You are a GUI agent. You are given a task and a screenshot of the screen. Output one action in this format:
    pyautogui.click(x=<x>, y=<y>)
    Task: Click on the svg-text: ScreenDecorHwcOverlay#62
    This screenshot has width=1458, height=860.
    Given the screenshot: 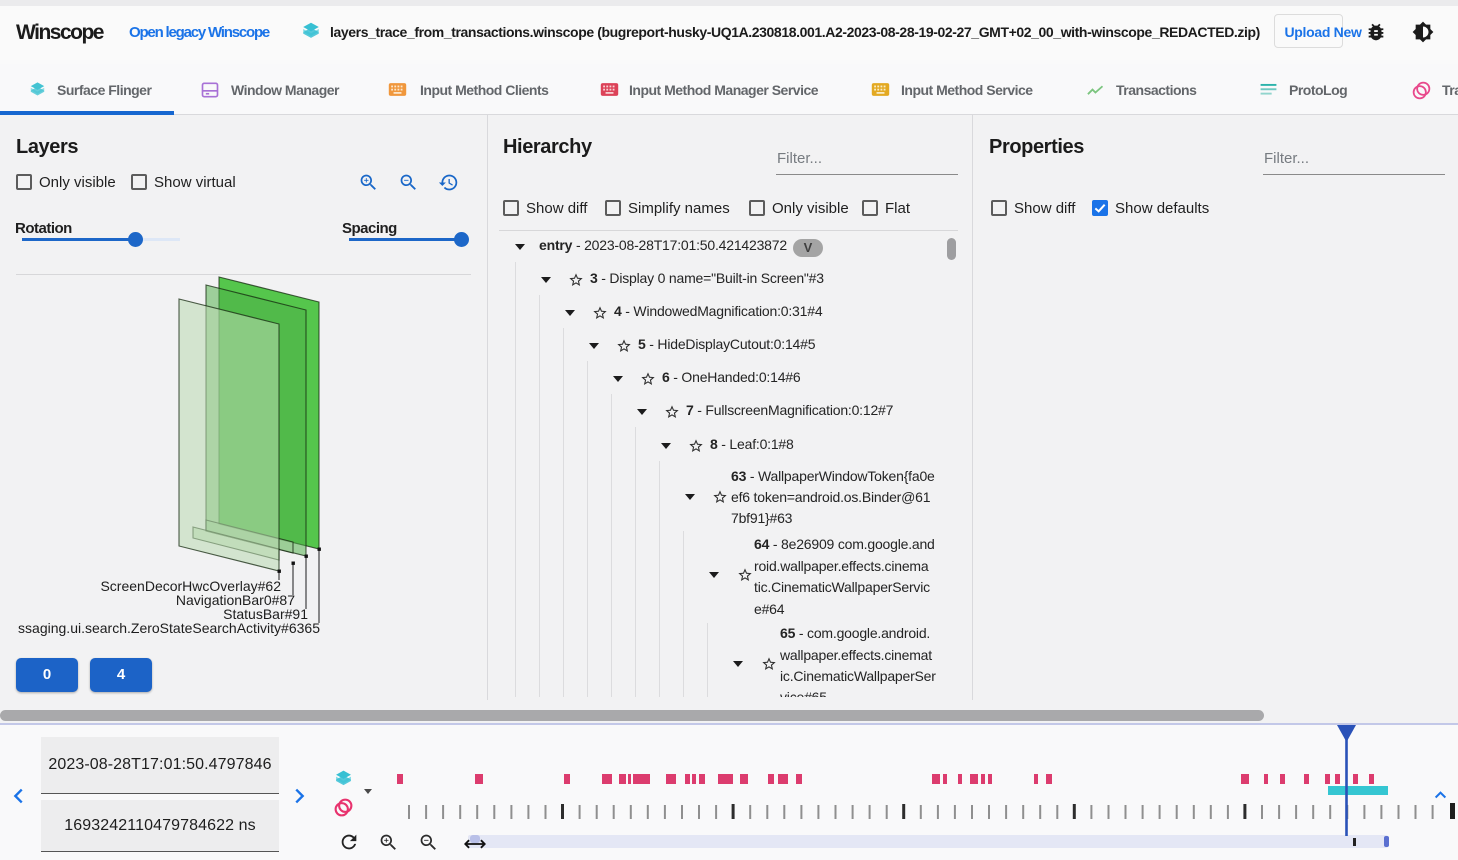 What is the action you would take?
    pyautogui.click(x=190, y=586)
    